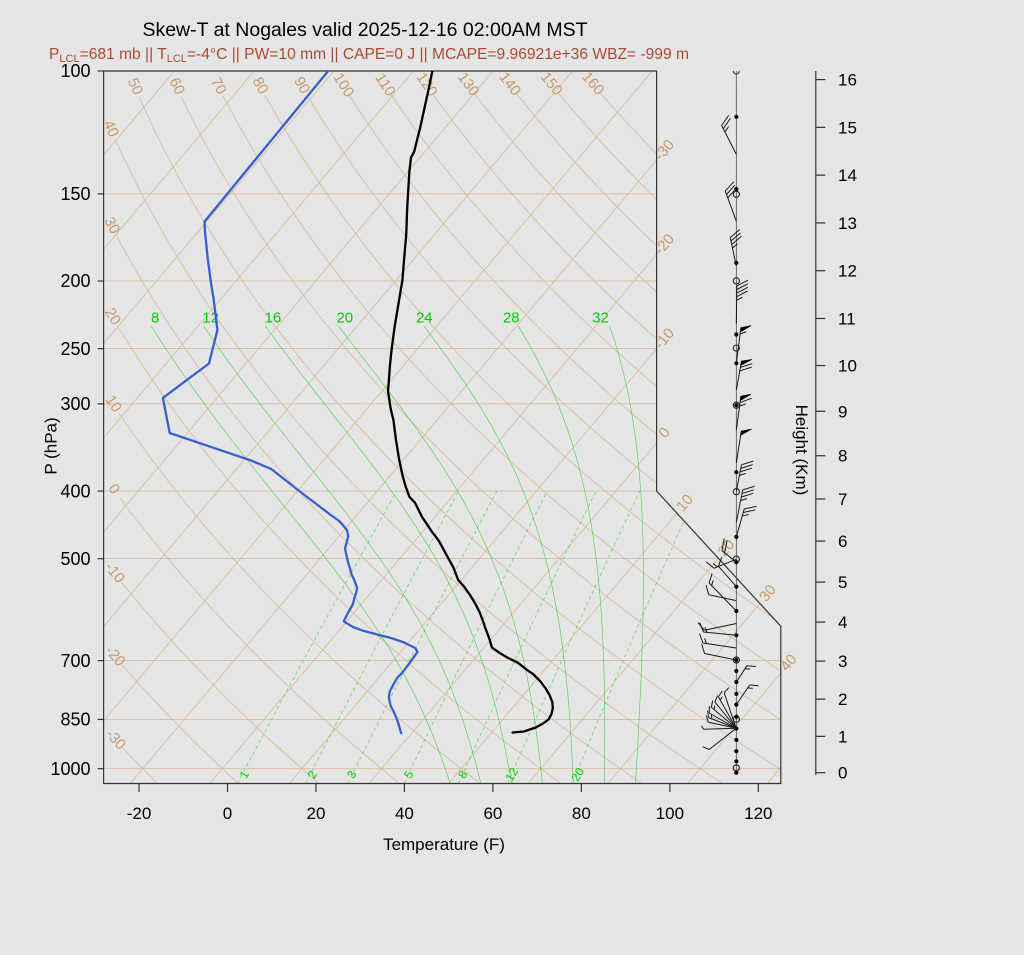 The image size is (1024, 955). Describe the element at coordinates (842, 541) in the screenshot. I see `svg-text: 6` at that location.